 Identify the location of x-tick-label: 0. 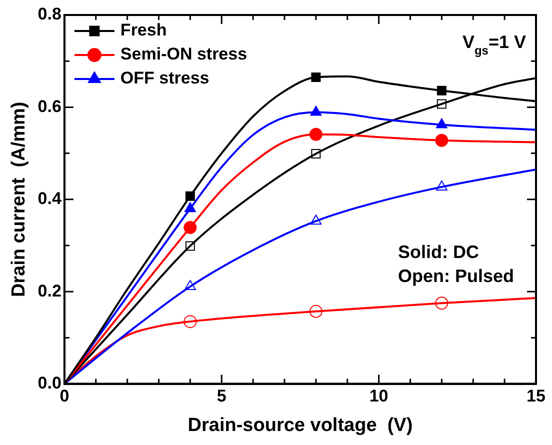
(65, 396).